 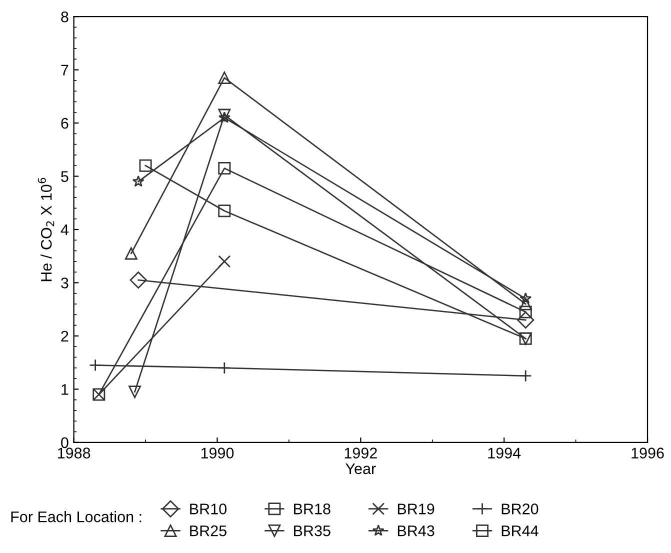 I want to click on y-tick-label: 7, so click(x=64, y=70).